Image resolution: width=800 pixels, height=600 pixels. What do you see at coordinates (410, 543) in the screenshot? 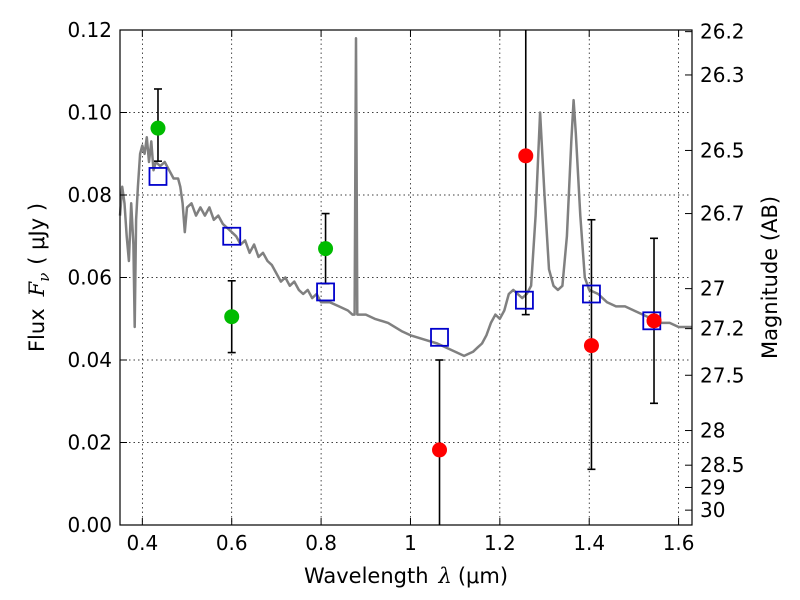
I see `x-tick-label: 1` at bounding box center [410, 543].